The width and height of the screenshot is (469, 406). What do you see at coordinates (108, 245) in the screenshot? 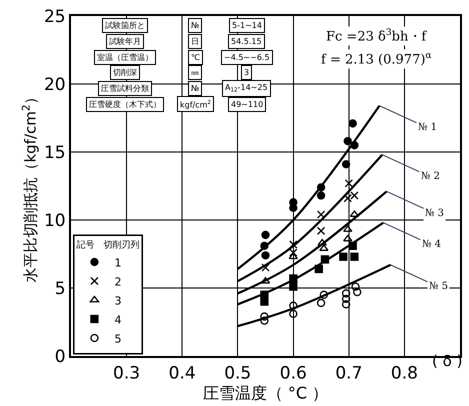
I see `legend-title: 記号 切削刃列` at bounding box center [108, 245].